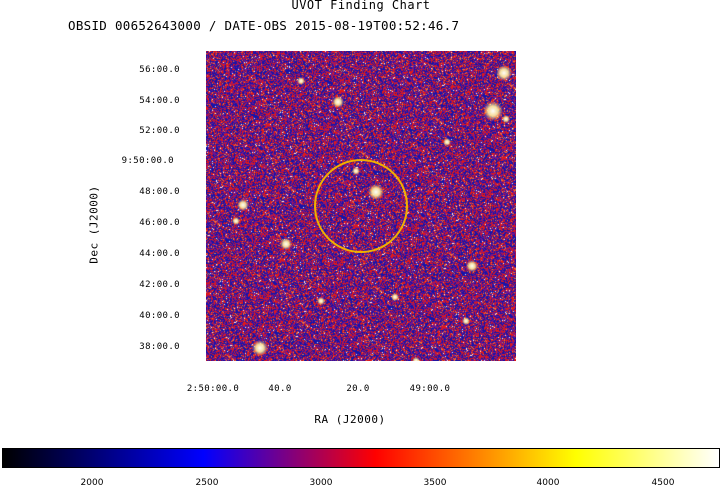 Image resolution: width=722 pixels, height=489 pixels. What do you see at coordinates (321, 483) in the screenshot?
I see `colorbar-tick-label: 3000` at bounding box center [321, 483].